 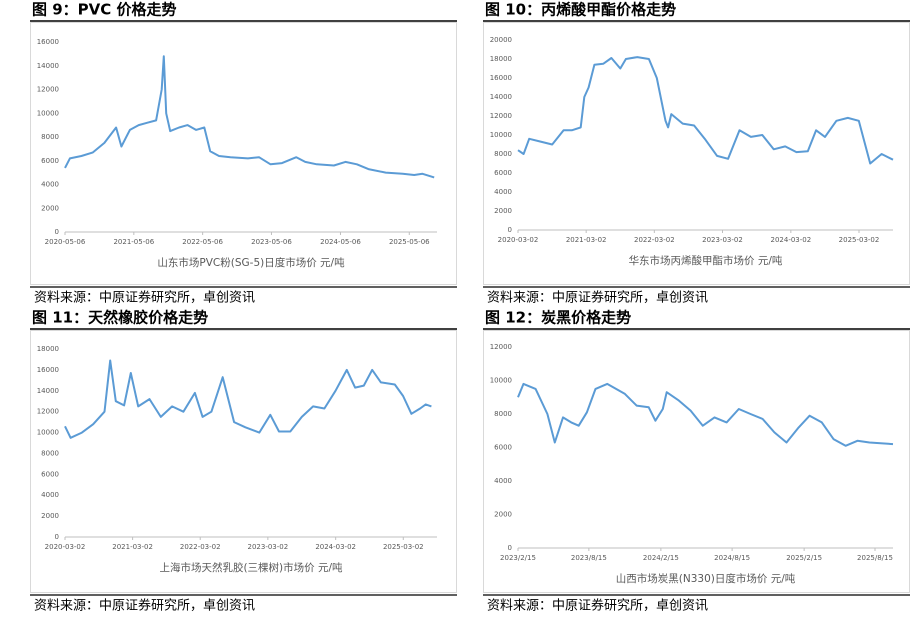 I want to click on legend-label: 山西市场炭黑(N330)日度市场价 元/吨, so click(x=706, y=578).